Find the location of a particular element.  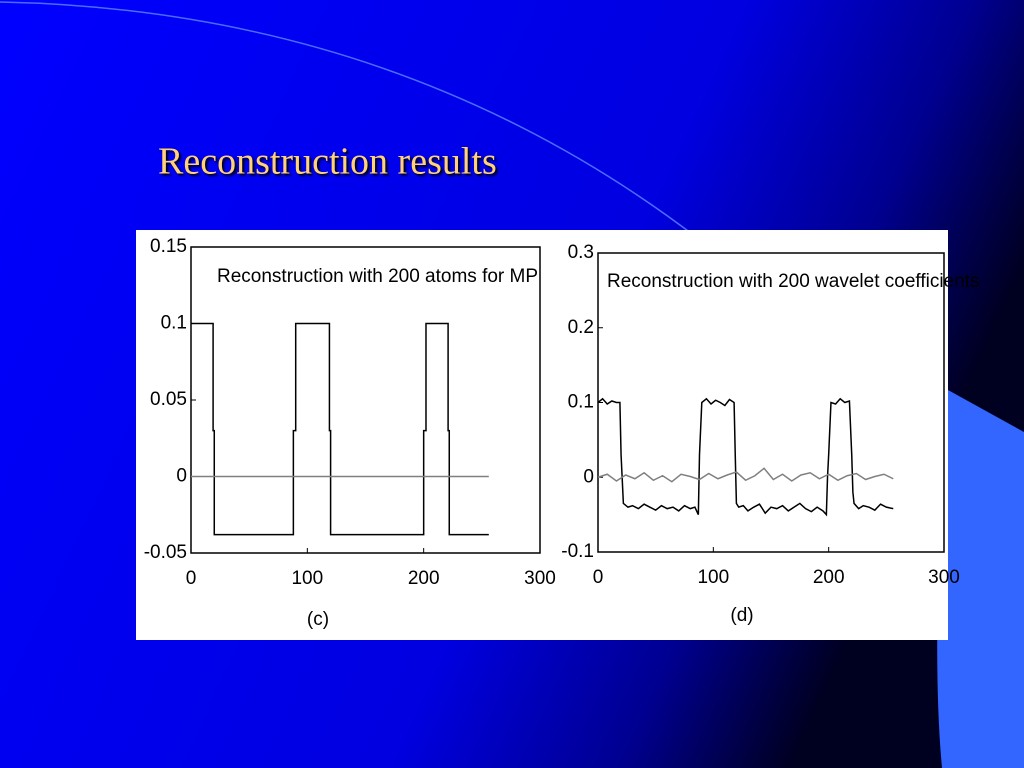

chart-title: Reconstruction with 200 atoms for MP is located at coordinates (377, 276).